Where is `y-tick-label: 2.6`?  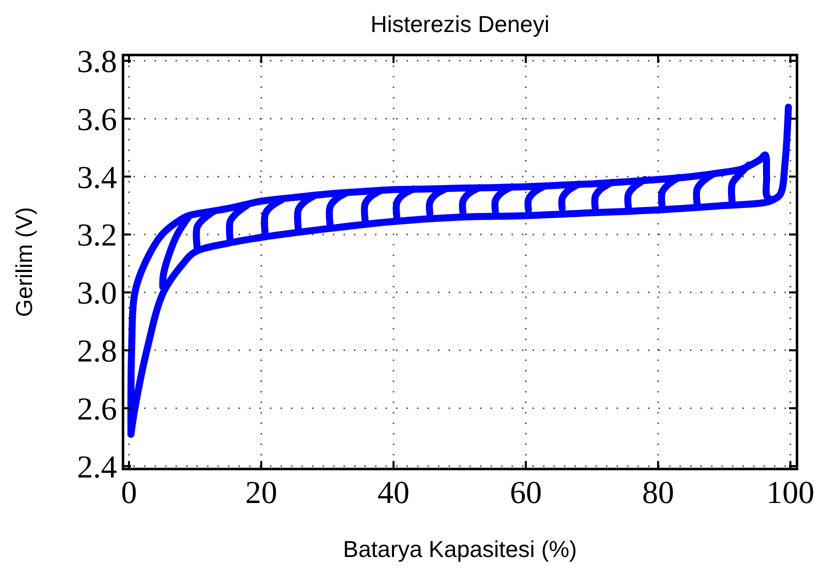 y-tick-label: 2.6 is located at coordinates (97, 408).